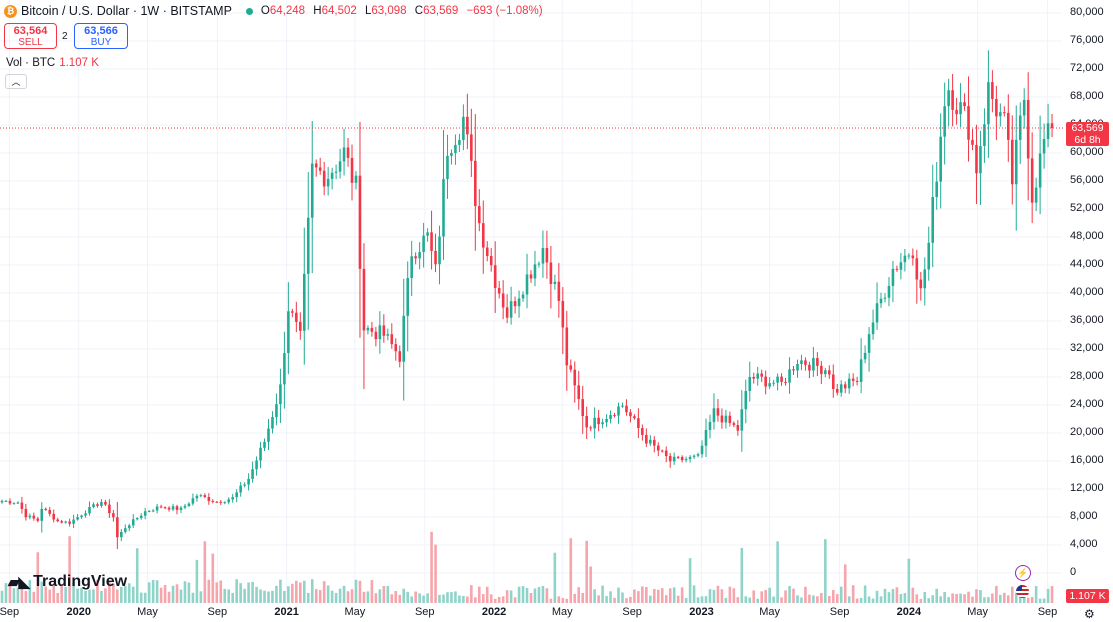 This screenshot has width=1113, height=622. I want to click on tradingview-logo: ▰◣ TradingView, so click(67, 582).